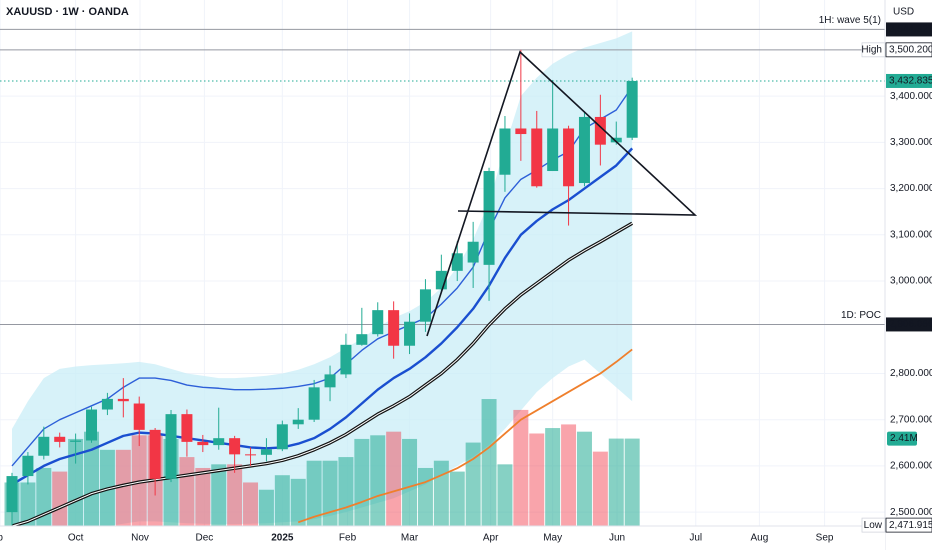 The image size is (932, 550). I want to click on price-label: 2,906.066, so click(910, 324).